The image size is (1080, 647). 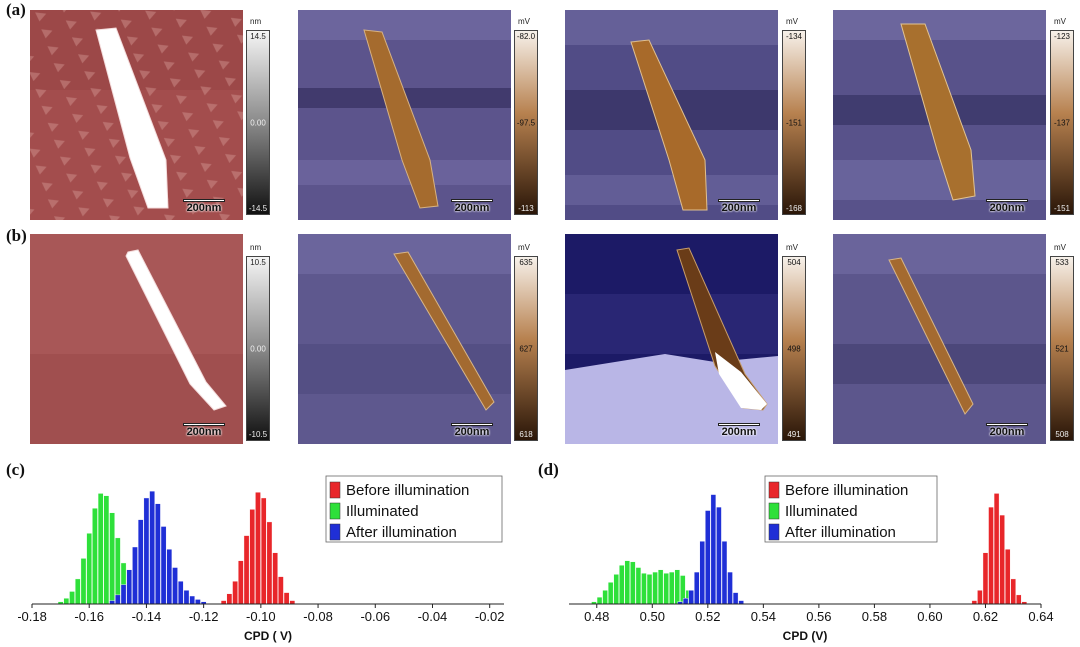 What do you see at coordinates (147, 616) in the screenshot?
I see `x-tick-label: -0.14` at bounding box center [147, 616].